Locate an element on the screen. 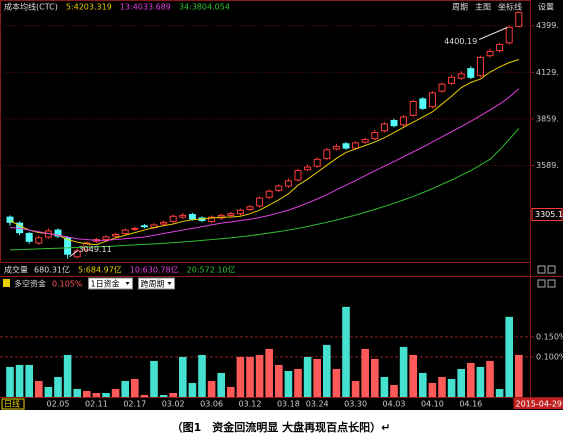 Image resolution: width=563 pixels, height=445 pixels. caption: （图1 资金回流明显 大盘再现百点长阳）↵ is located at coordinates (281, 427).